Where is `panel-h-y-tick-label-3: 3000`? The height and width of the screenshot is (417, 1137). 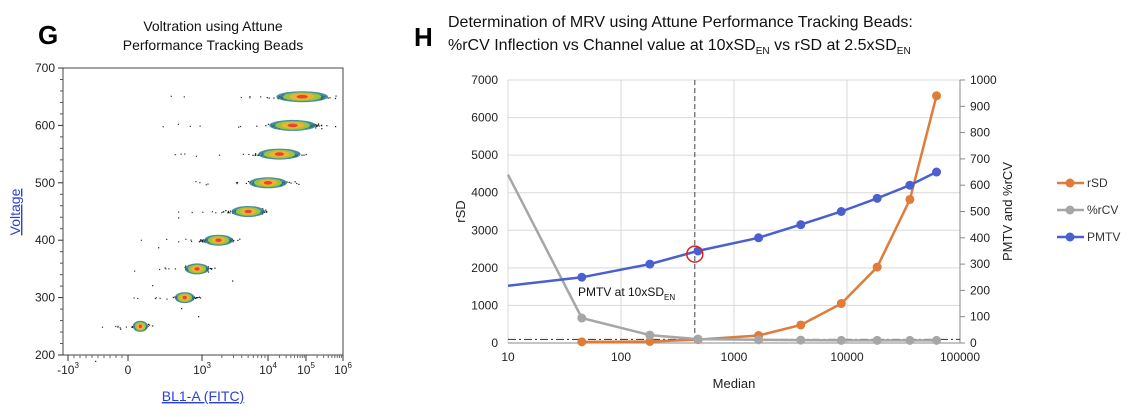
panel-h-y-tick-label-3: 3000 is located at coordinates (484, 230).